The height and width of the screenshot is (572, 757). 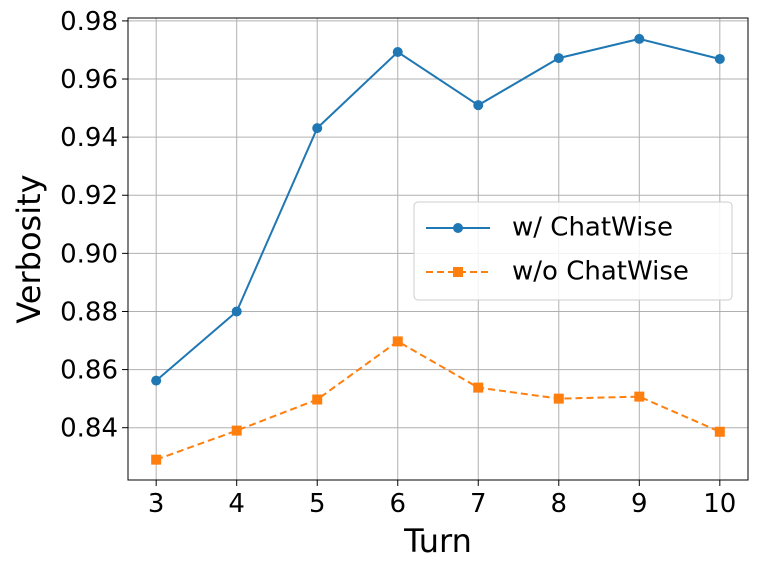 What do you see at coordinates (600, 272) in the screenshot?
I see `legend-label: w/o ChatWise` at bounding box center [600, 272].